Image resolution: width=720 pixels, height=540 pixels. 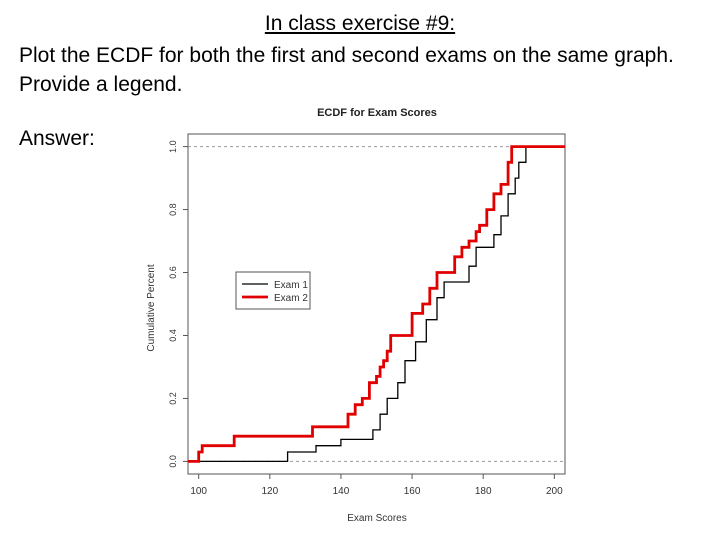 What do you see at coordinates (377, 113) in the screenshot?
I see `chart-title: ECDF for Exam Scores` at bounding box center [377, 113].